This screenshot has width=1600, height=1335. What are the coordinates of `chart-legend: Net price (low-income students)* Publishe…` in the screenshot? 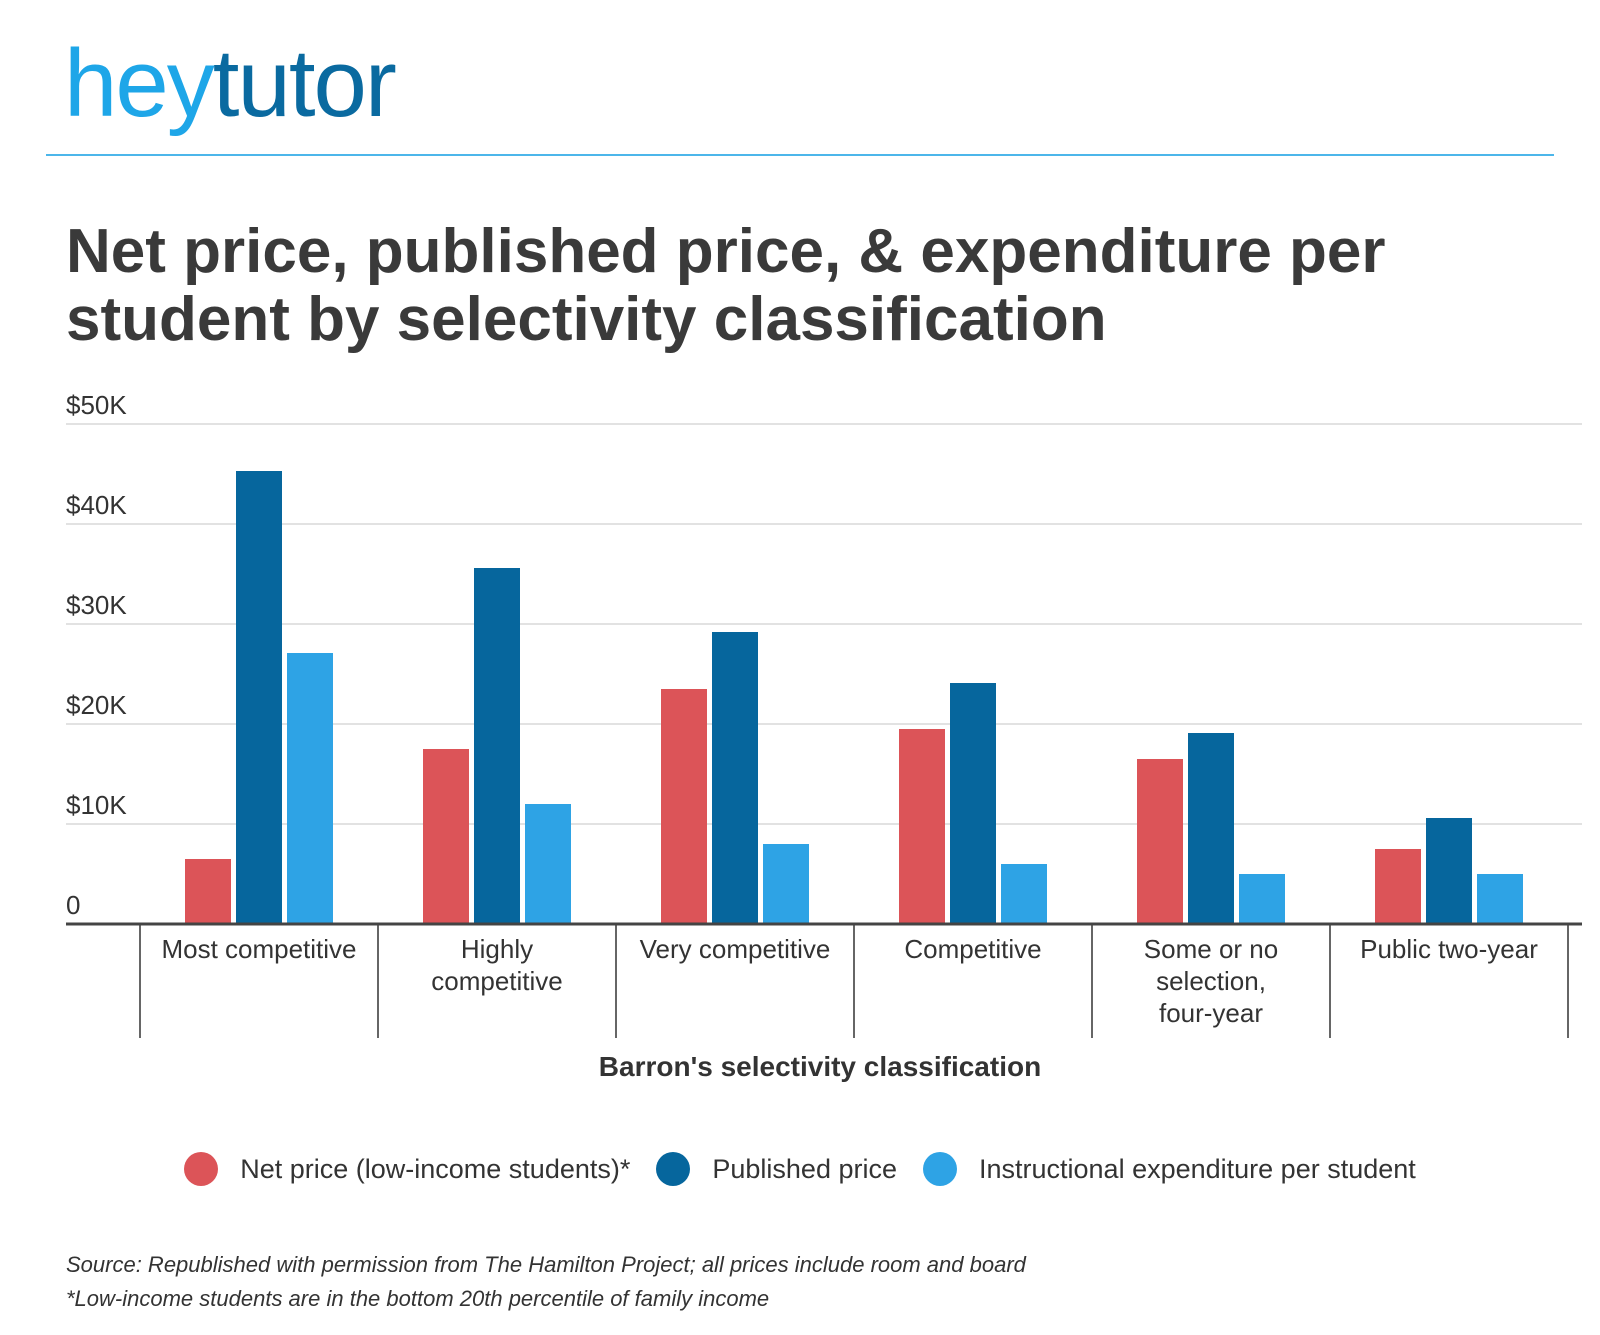 It's located at (800, 1169).